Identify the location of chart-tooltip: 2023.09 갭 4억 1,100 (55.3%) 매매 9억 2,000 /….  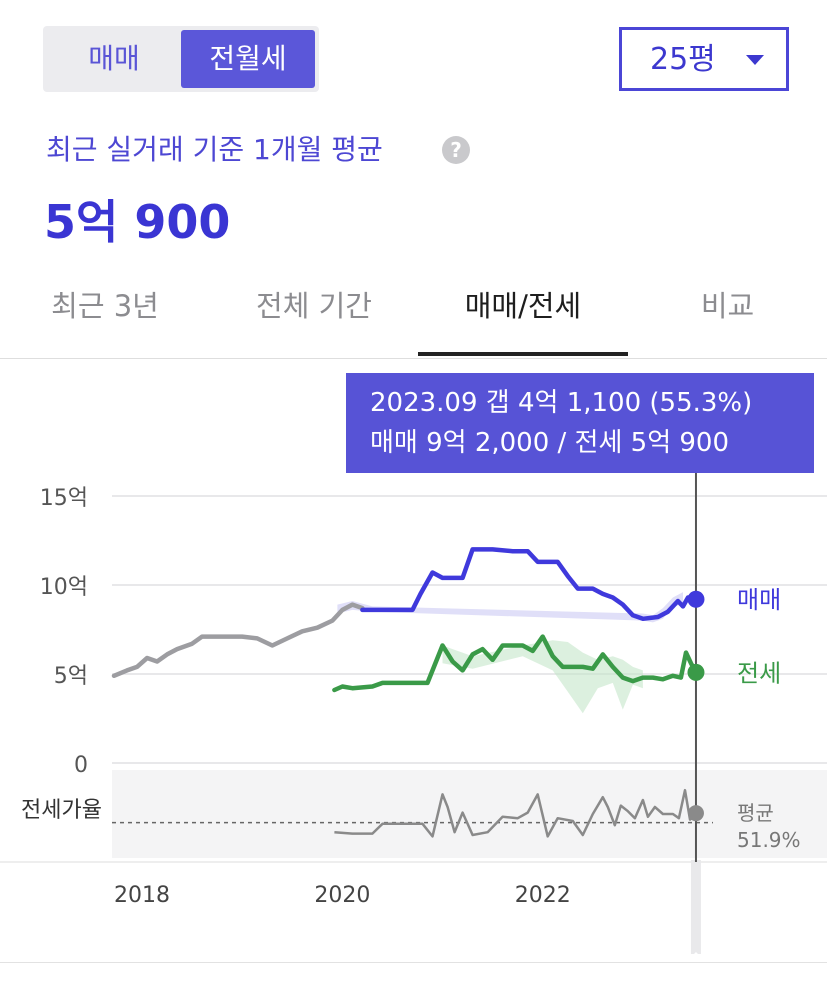
(580, 423).